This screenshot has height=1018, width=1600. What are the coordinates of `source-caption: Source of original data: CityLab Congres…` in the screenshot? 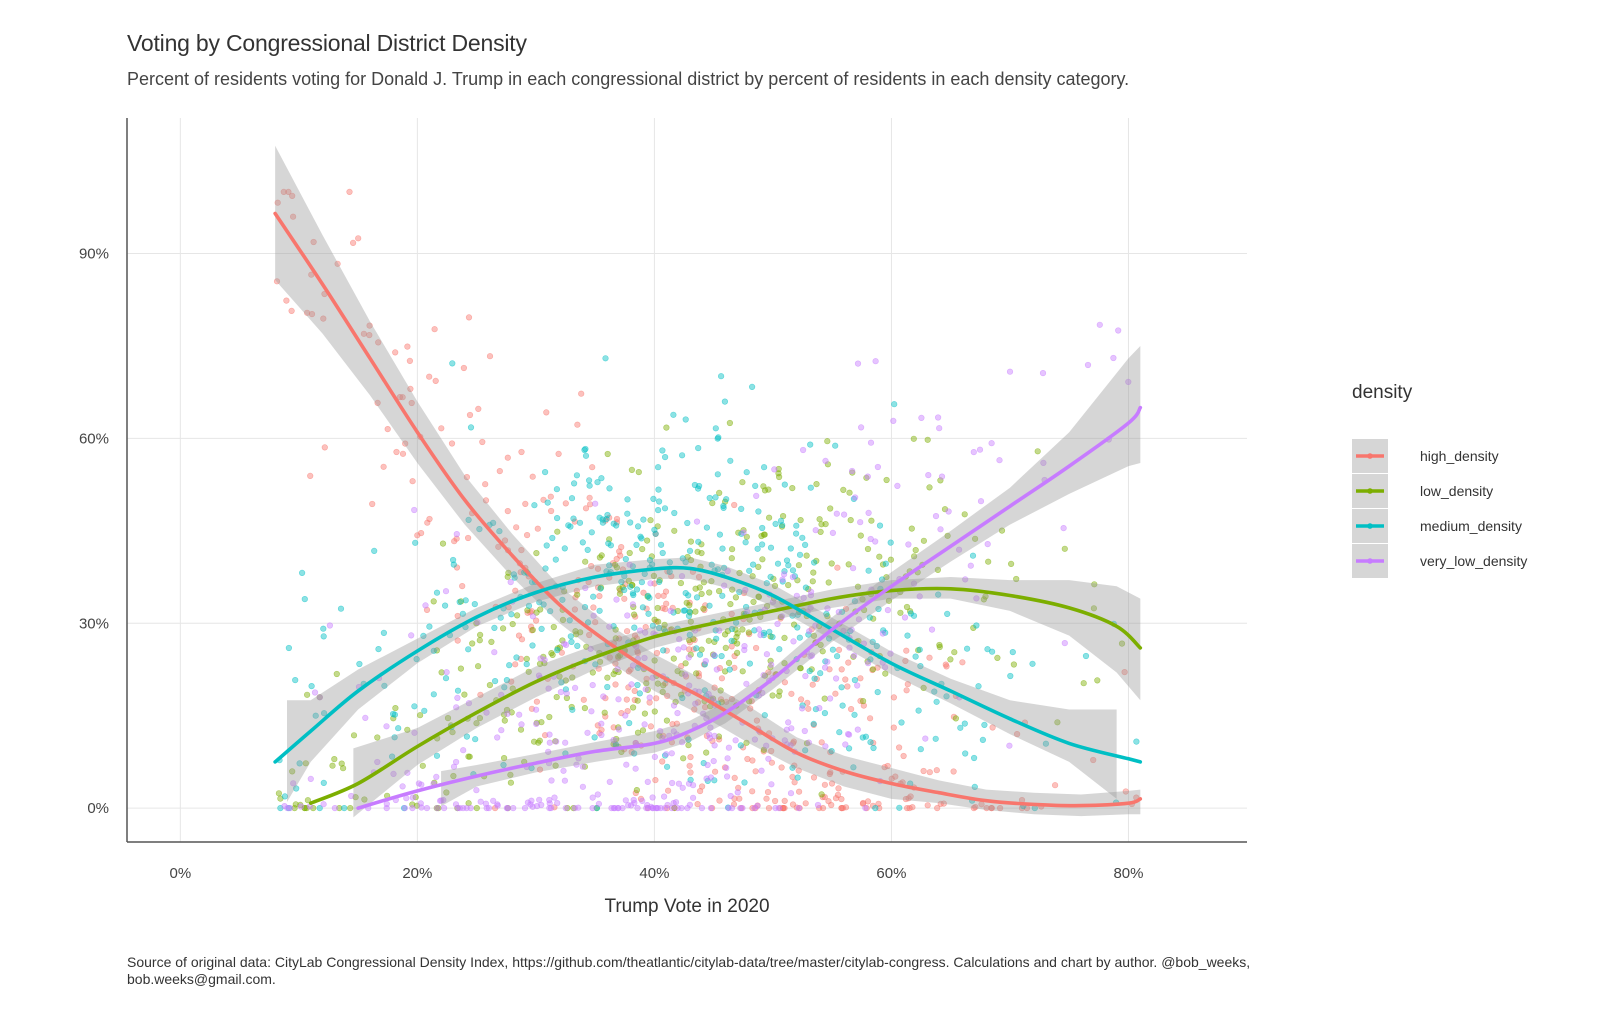 It's located at (689, 970).